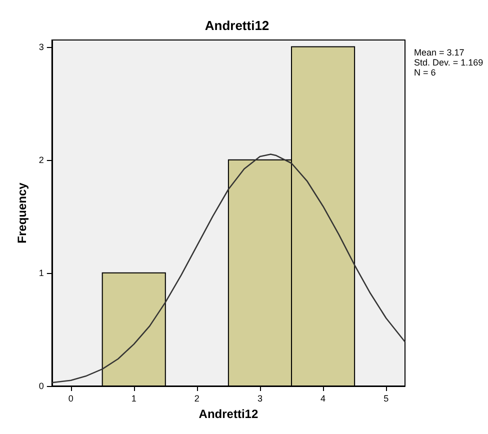 This screenshot has height=434, width=488. Describe the element at coordinates (386, 399) in the screenshot. I see `x-tick-label: 5` at that location.